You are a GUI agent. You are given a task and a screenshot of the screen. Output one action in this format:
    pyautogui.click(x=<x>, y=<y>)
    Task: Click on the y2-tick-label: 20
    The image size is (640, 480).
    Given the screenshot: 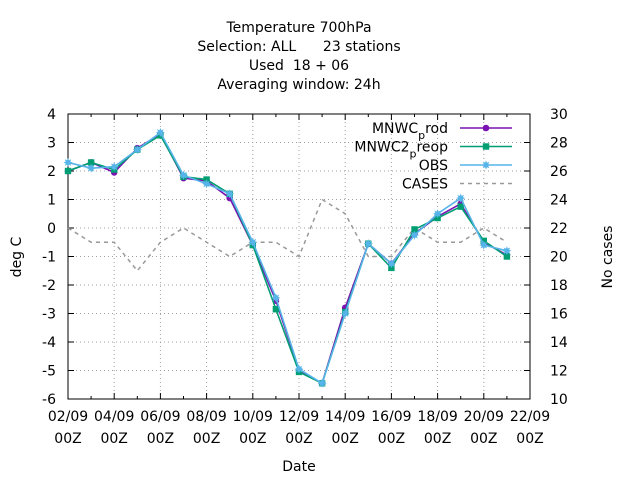 What is the action you would take?
    pyautogui.click(x=559, y=258)
    